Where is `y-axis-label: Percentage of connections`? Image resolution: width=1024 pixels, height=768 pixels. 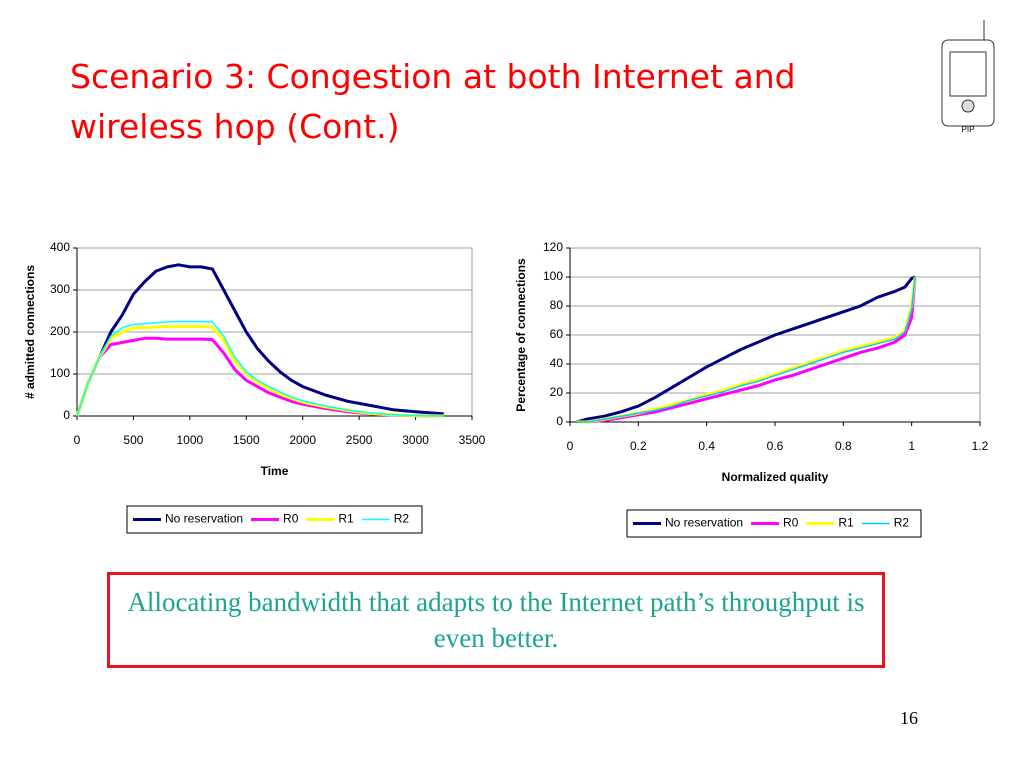 y-axis-label: Percentage of connections is located at coordinates (521, 335).